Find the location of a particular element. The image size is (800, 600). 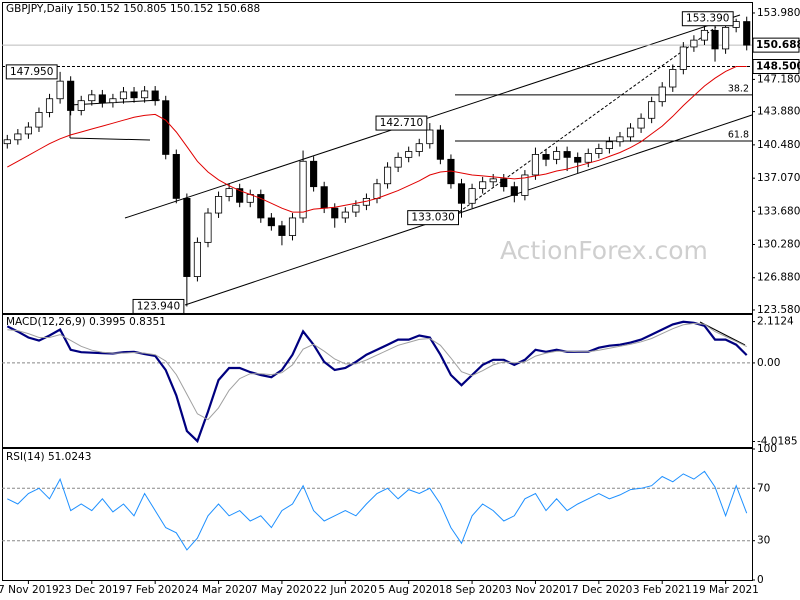

y-tick-label: 130.280 is located at coordinates (778, 245).